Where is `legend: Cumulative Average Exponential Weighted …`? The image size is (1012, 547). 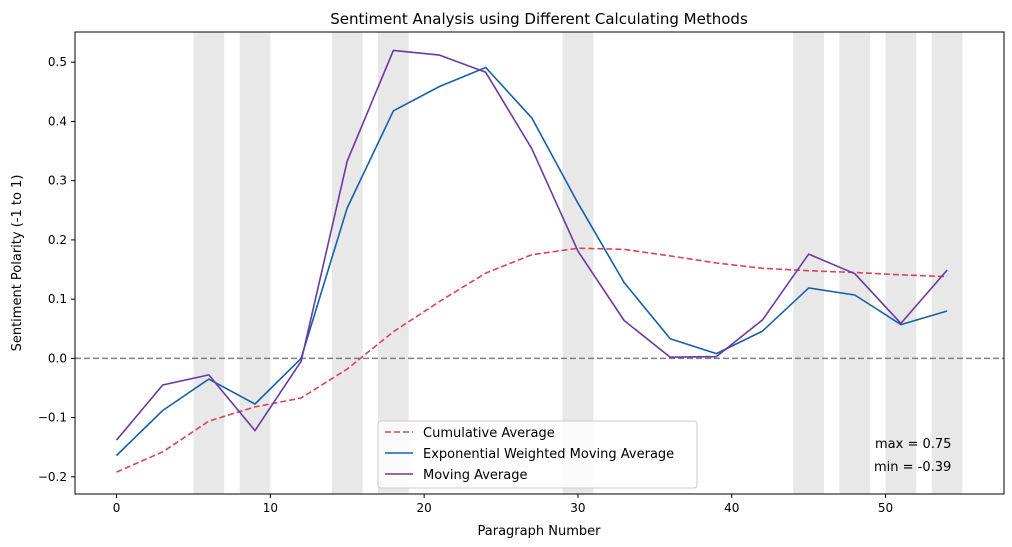 legend: Cumulative Average Exponential Weighted … is located at coordinates (537, 454).